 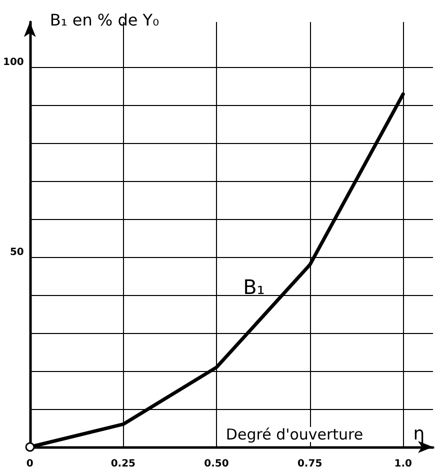 I want to click on y-axis-title: B₁ en % de Y₀, so click(x=104, y=20).